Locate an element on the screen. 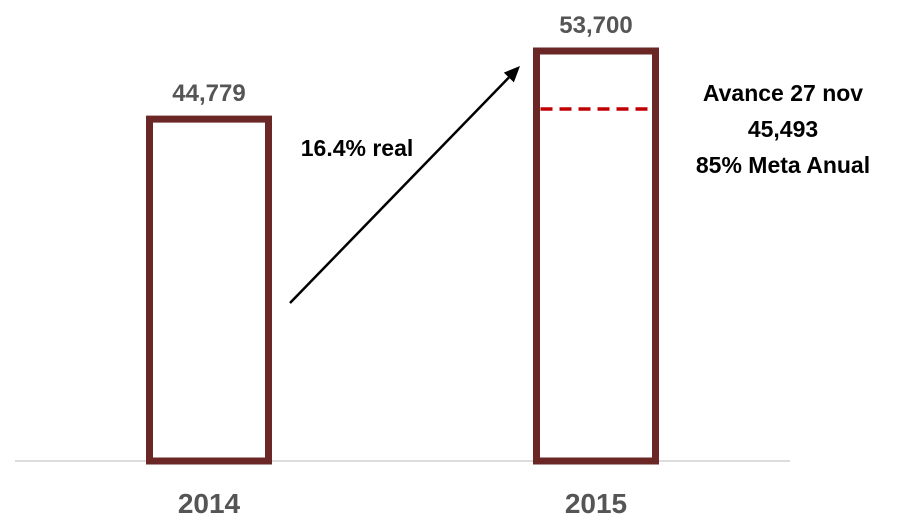 This screenshot has width=909, height=524. growth-annotation: 16.4% real is located at coordinates (404, 185).